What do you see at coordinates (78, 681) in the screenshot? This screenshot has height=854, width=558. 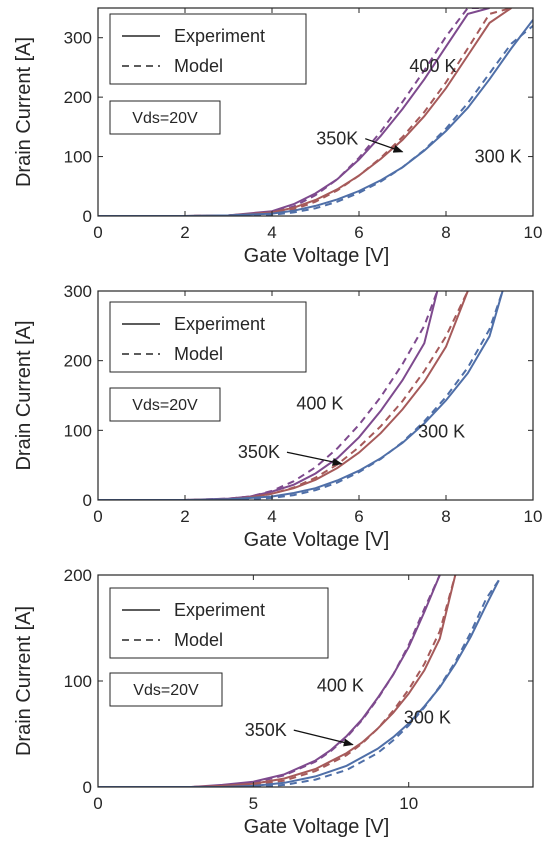 I see `panel-3-y-tick-label: 100` at bounding box center [78, 681].